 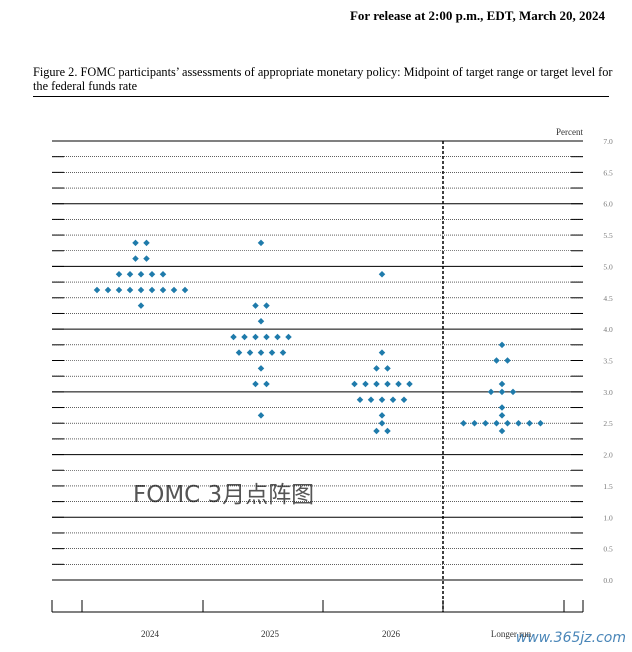 What do you see at coordinates (608, 580) in the screenshot?
I see `y-tick-label: 0.0` at bounding box center [608, 580].